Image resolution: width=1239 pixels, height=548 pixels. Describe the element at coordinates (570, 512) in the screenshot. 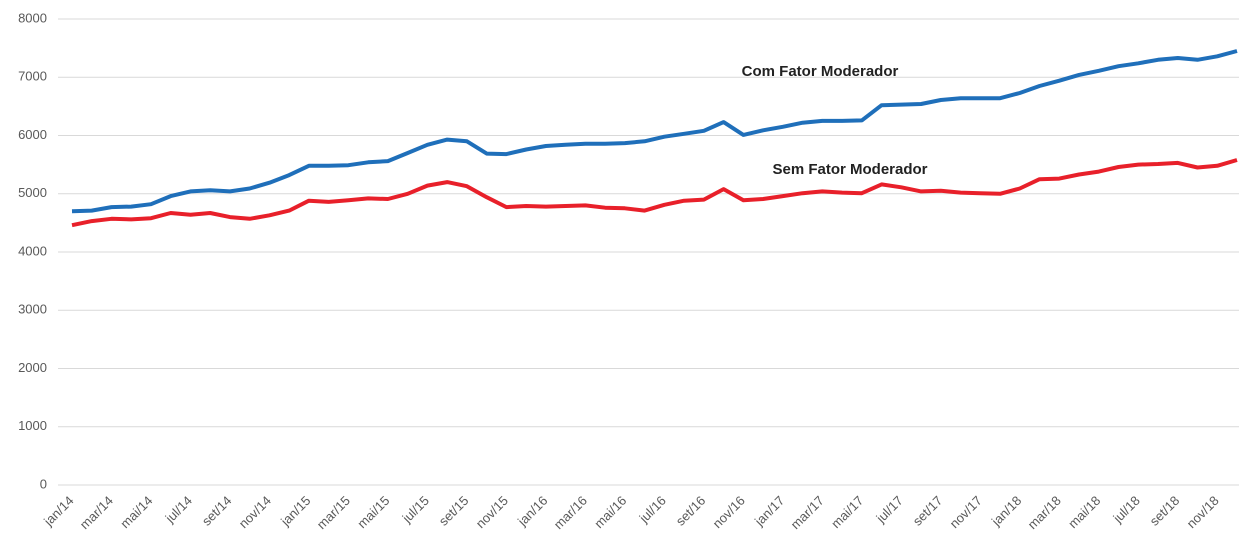

I see `x-tick-label: mar/16` at that location.